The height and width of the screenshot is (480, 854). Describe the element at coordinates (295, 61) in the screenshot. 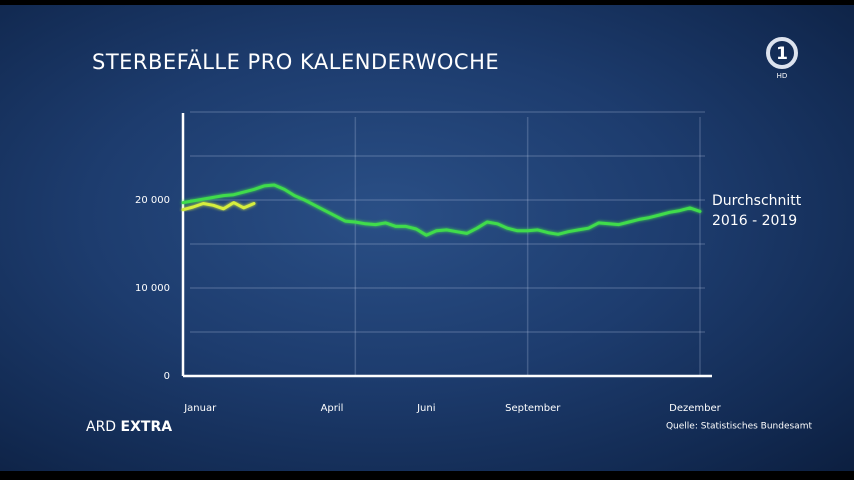

I see `chart-title: STERBEFÄLLE PRO KALENDERWOCHE` at that location.